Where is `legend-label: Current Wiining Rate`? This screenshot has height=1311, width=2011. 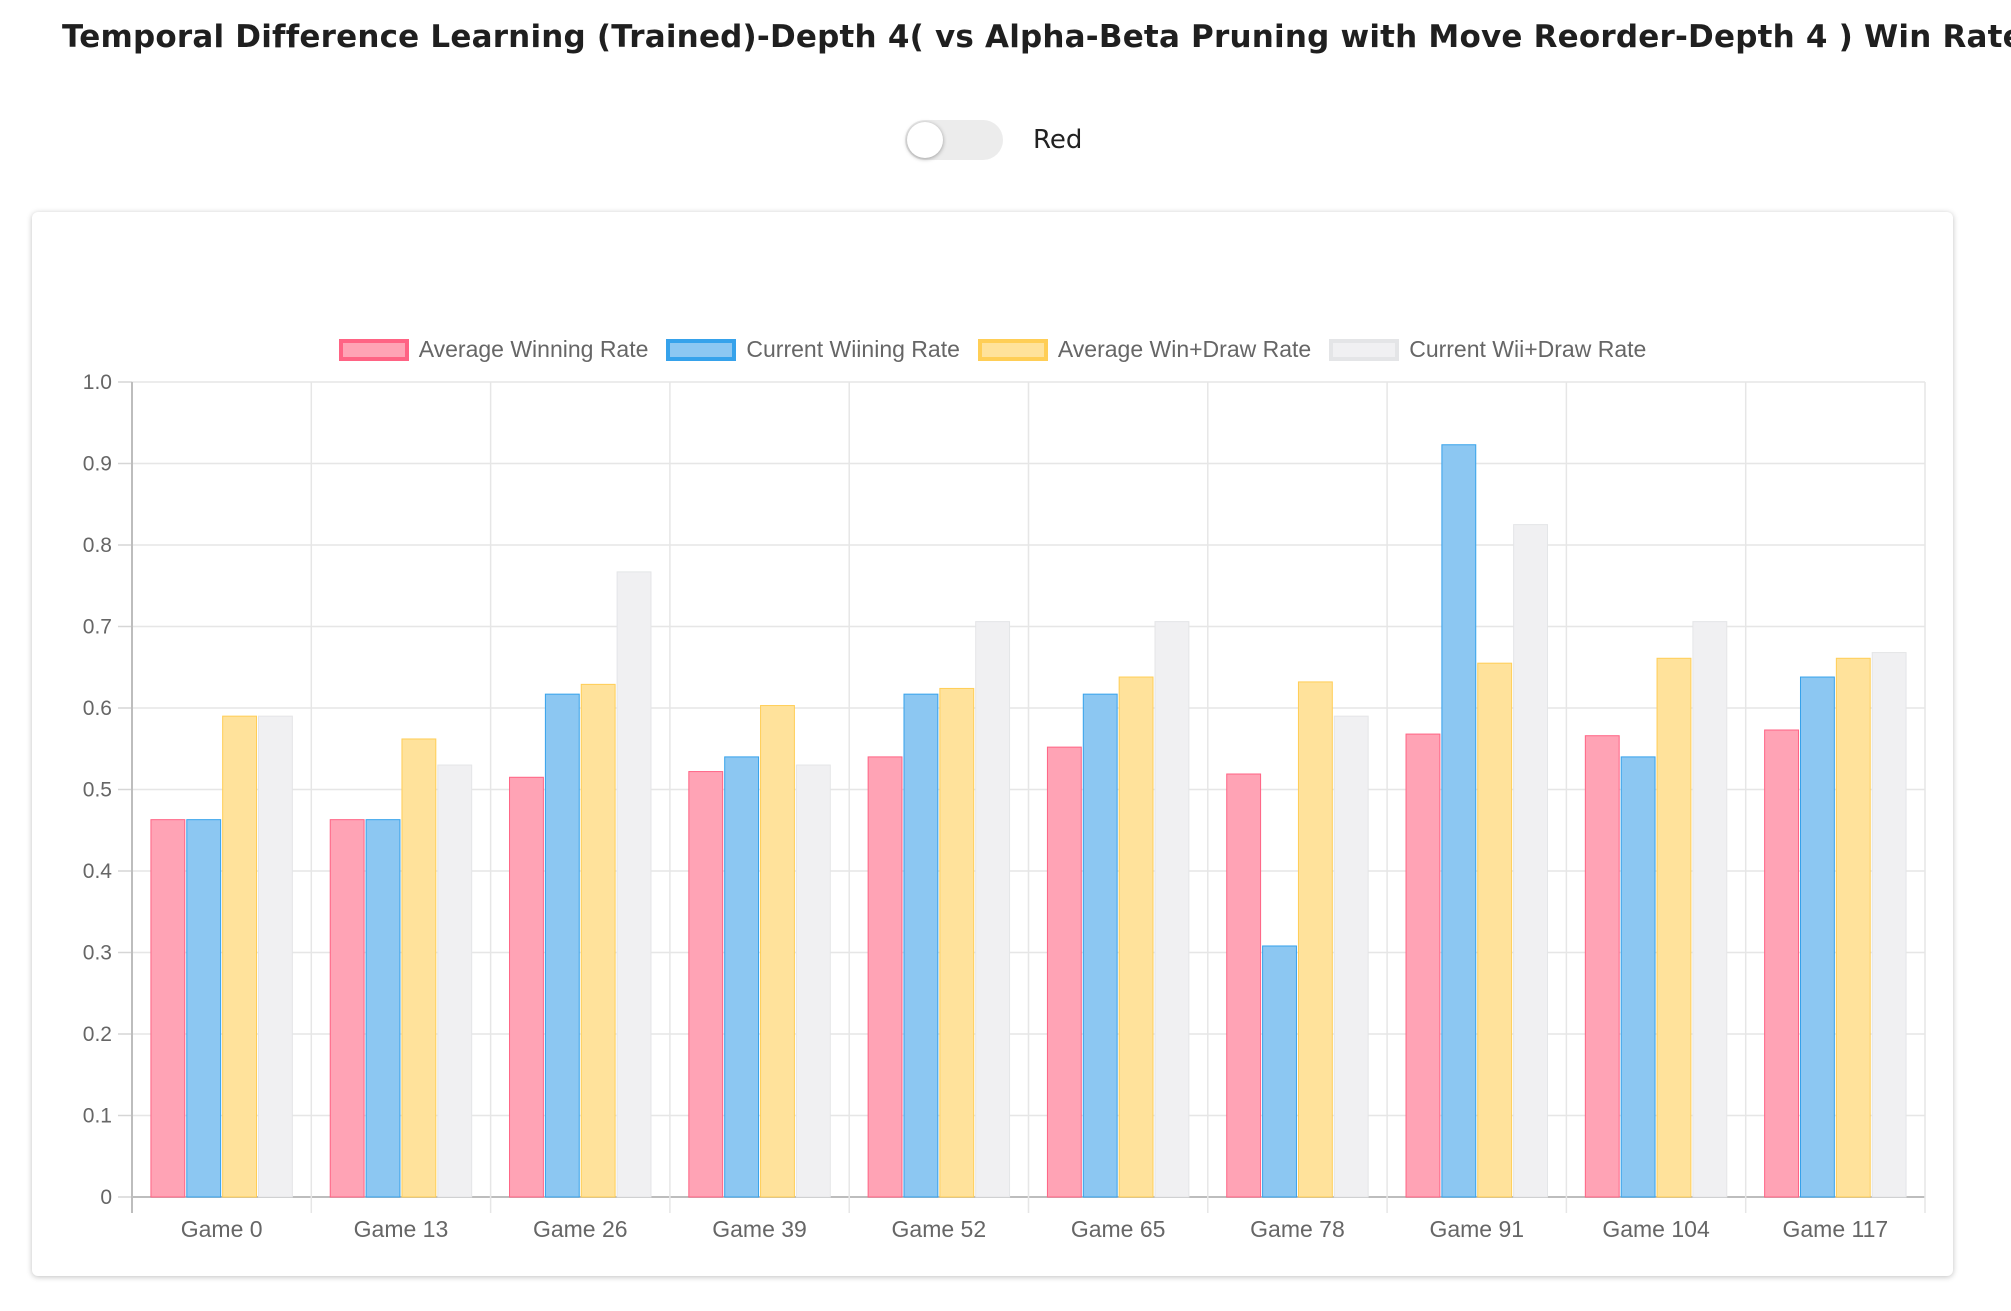 legend-label: Current Wiining Rate is located at coordinates (853, 349).